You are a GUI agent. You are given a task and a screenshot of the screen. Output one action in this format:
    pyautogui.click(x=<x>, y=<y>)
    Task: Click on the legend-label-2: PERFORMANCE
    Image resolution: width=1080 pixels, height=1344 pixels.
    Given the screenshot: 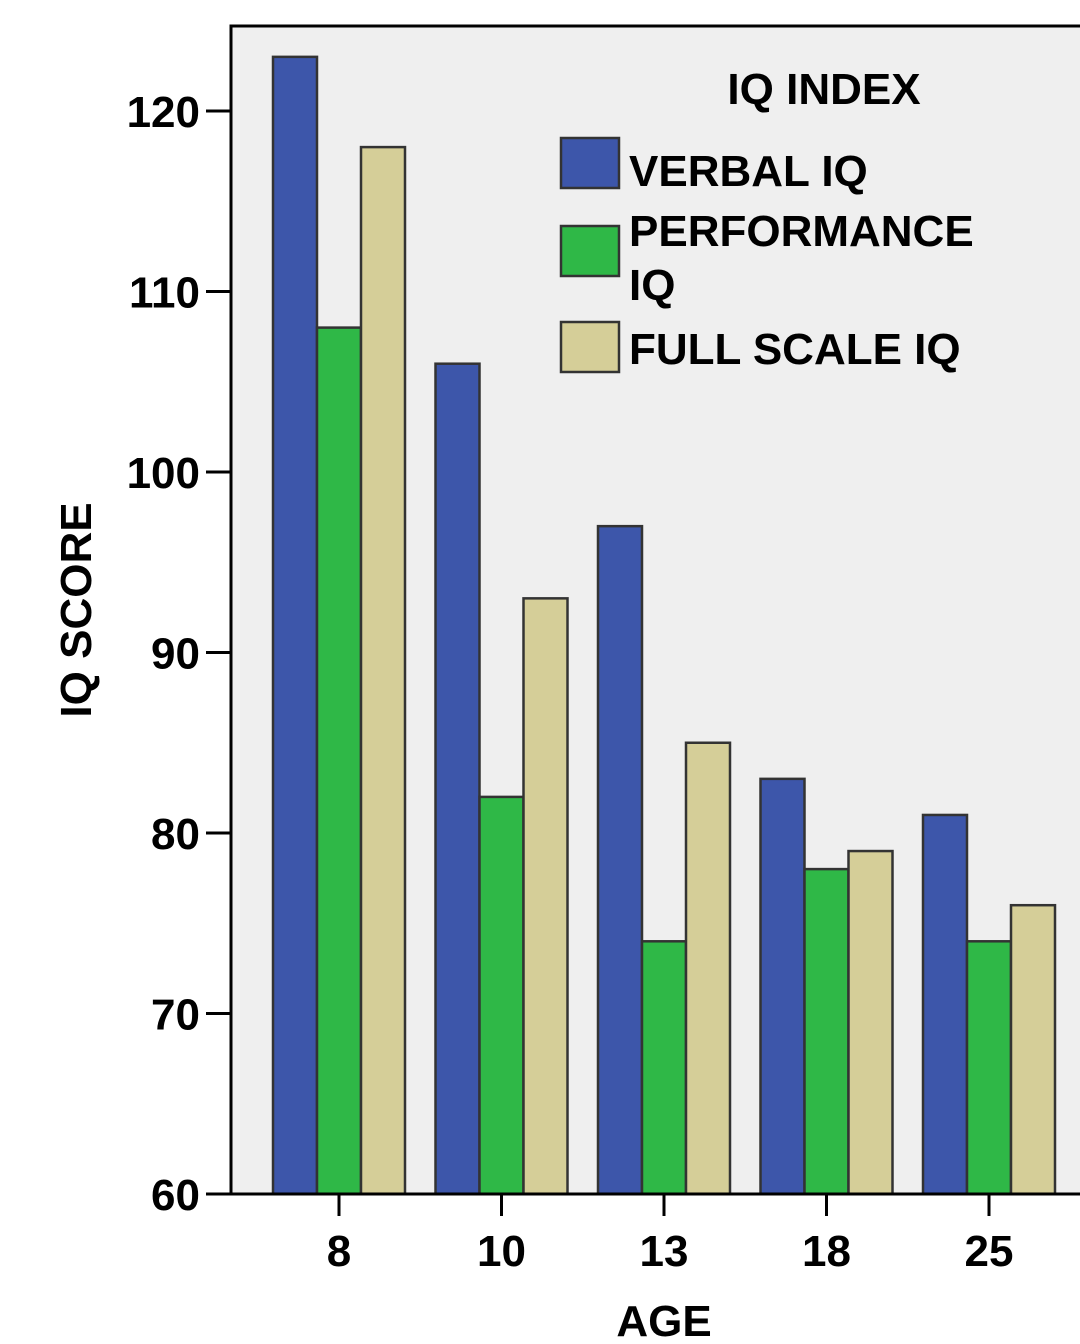 What is the action you would take?
    pyautogui.click(x=801, y=231)
    